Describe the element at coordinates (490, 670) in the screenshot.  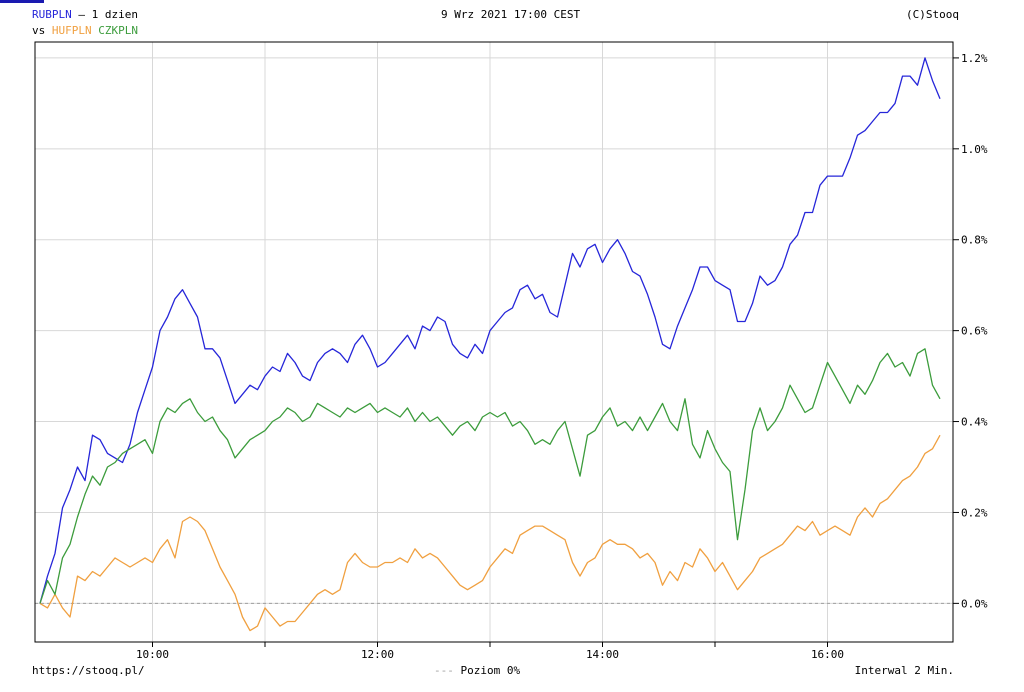
I see `zero-level-label: Poziom 0%` at that location.